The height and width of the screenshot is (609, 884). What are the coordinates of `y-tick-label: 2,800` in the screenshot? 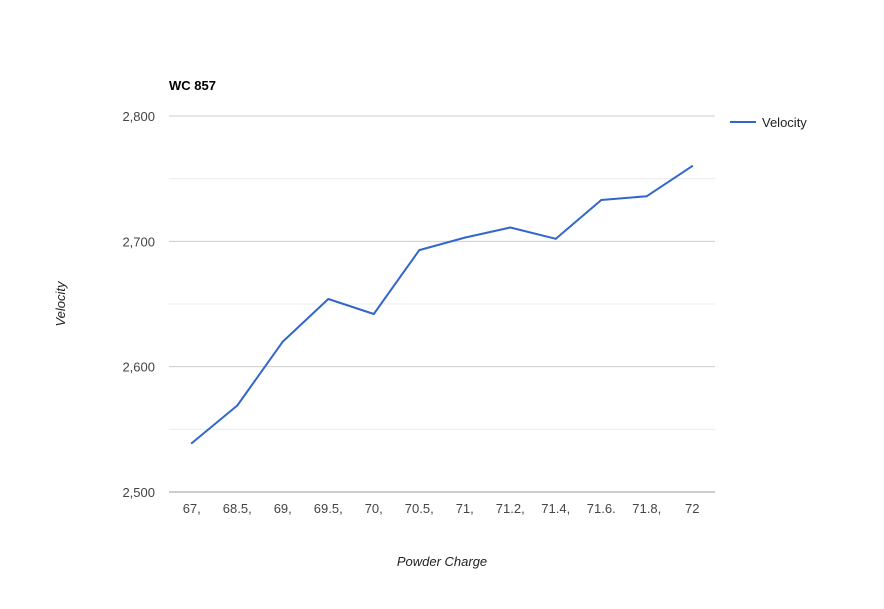 It's located at (138, 116).